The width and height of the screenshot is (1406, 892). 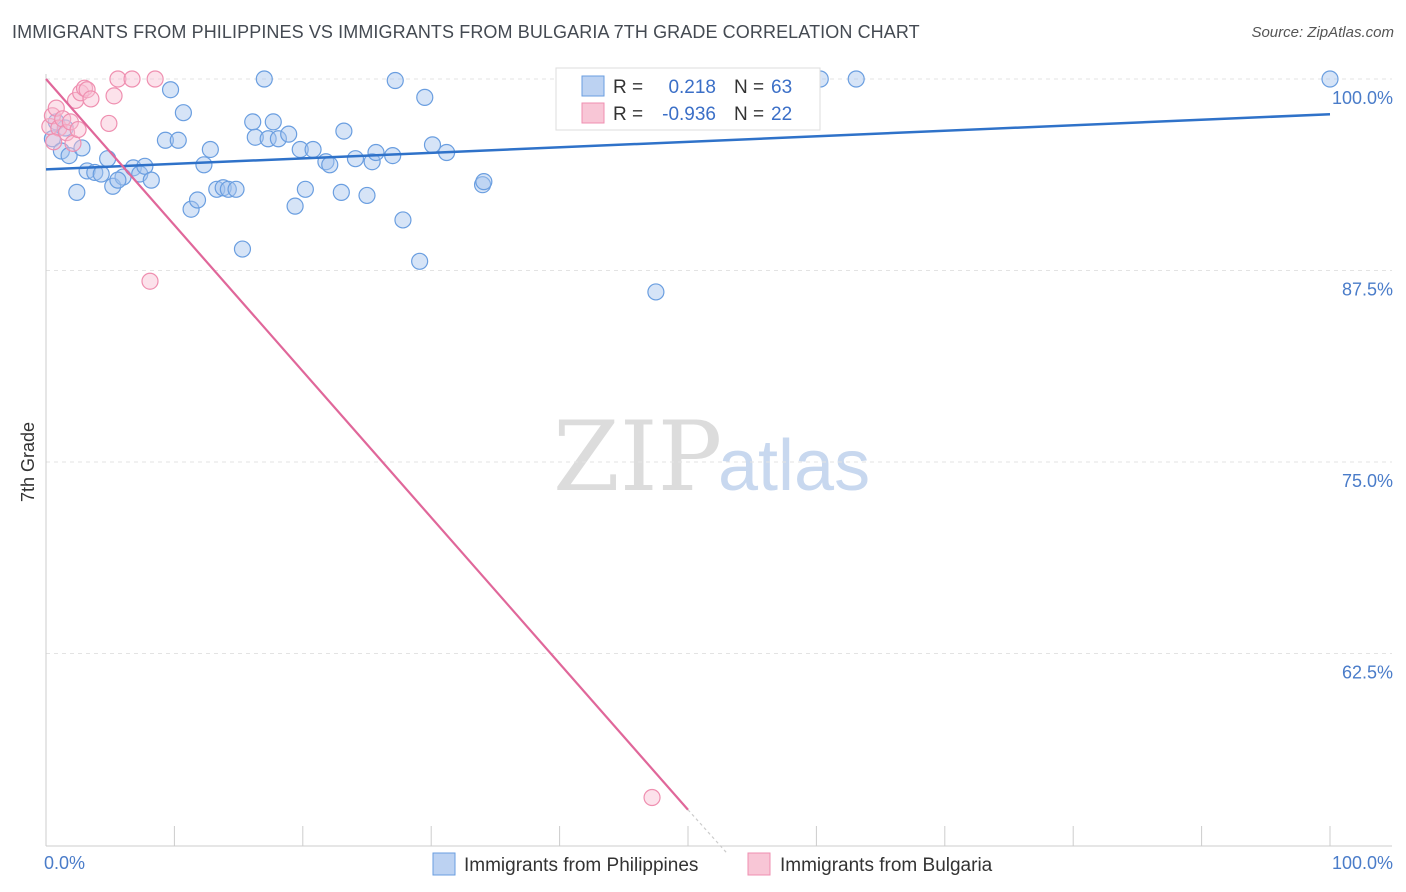 I want to click on legend-swatch-bulgaria, so click(x=593, y=113).